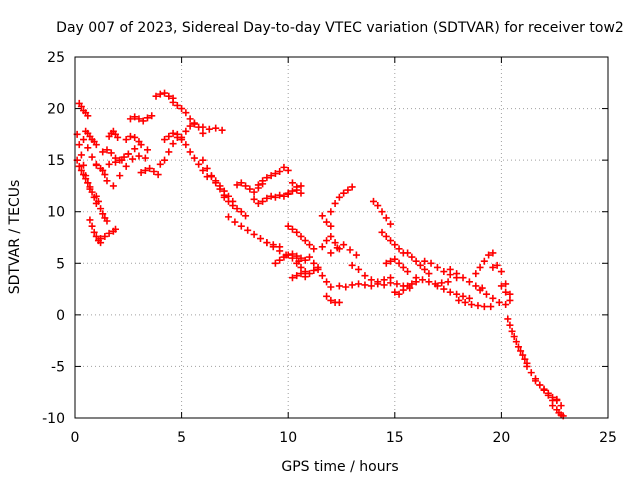  What do you see at coordinates (132, 139) in the screenshot?
I see `series-arc-n` at bounding box center [132, 139].